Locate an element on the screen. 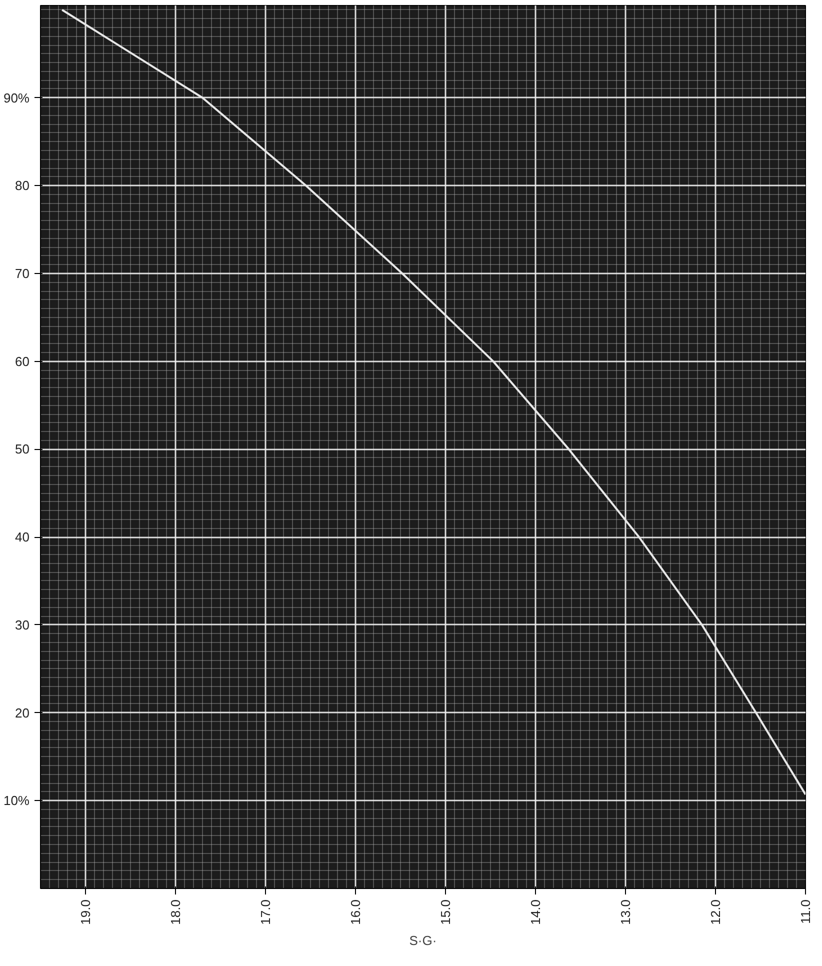 This screenshot has height=966, width=822. x-tick-label: 16.0 is located at coordinates (355, 912).